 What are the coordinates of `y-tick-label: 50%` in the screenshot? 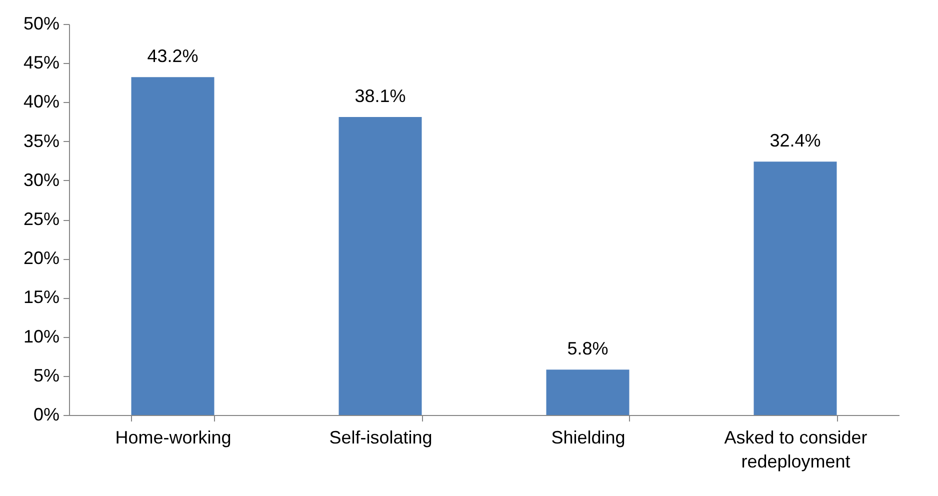 It's located at (41, 24).